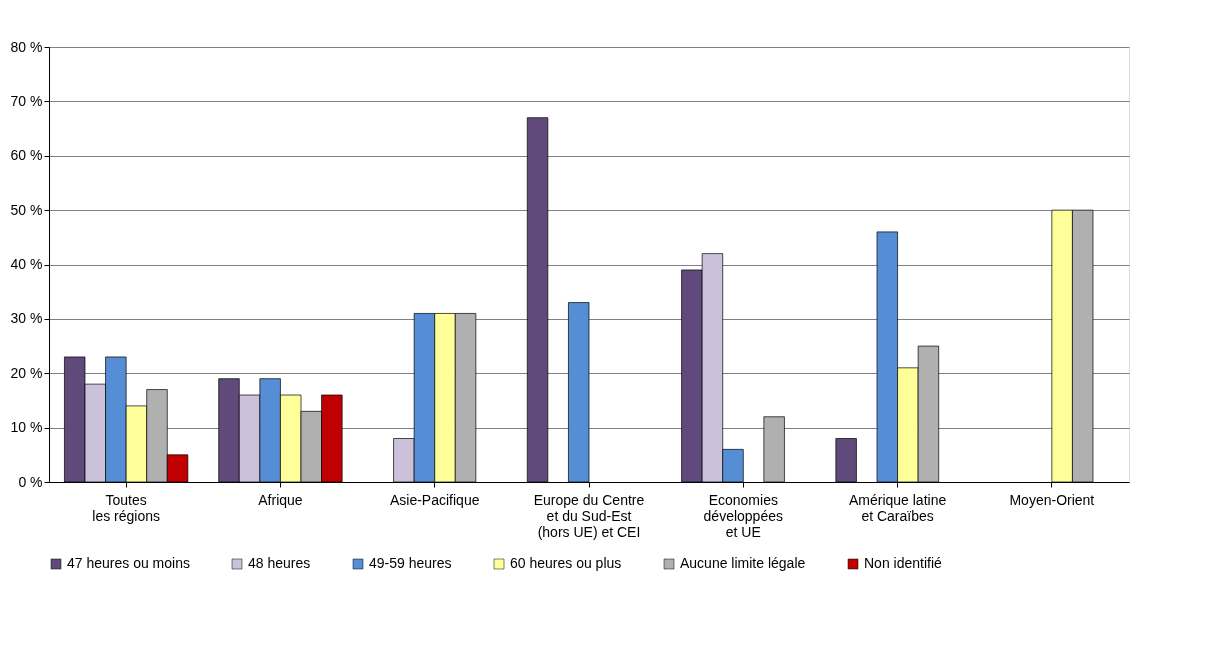 The height and width of the screenshot is (657, 1220). I want to click on y-tick-label: 40 %, so click(26, 264).